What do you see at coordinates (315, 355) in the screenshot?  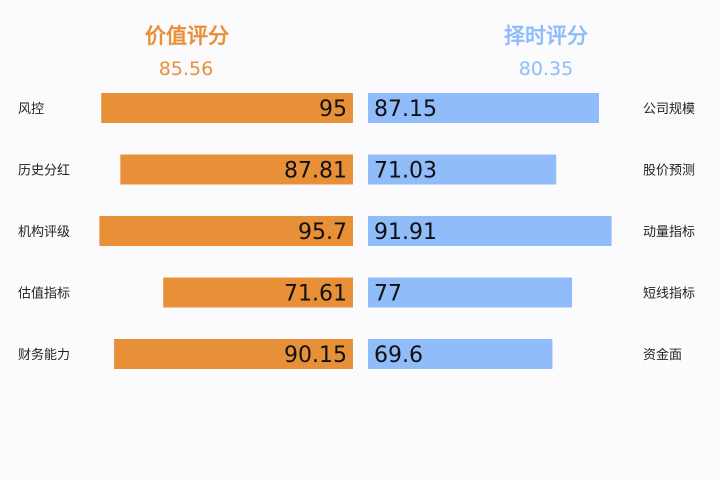 I see `left-value-label: 90.15` at bounding box center [315, 355].